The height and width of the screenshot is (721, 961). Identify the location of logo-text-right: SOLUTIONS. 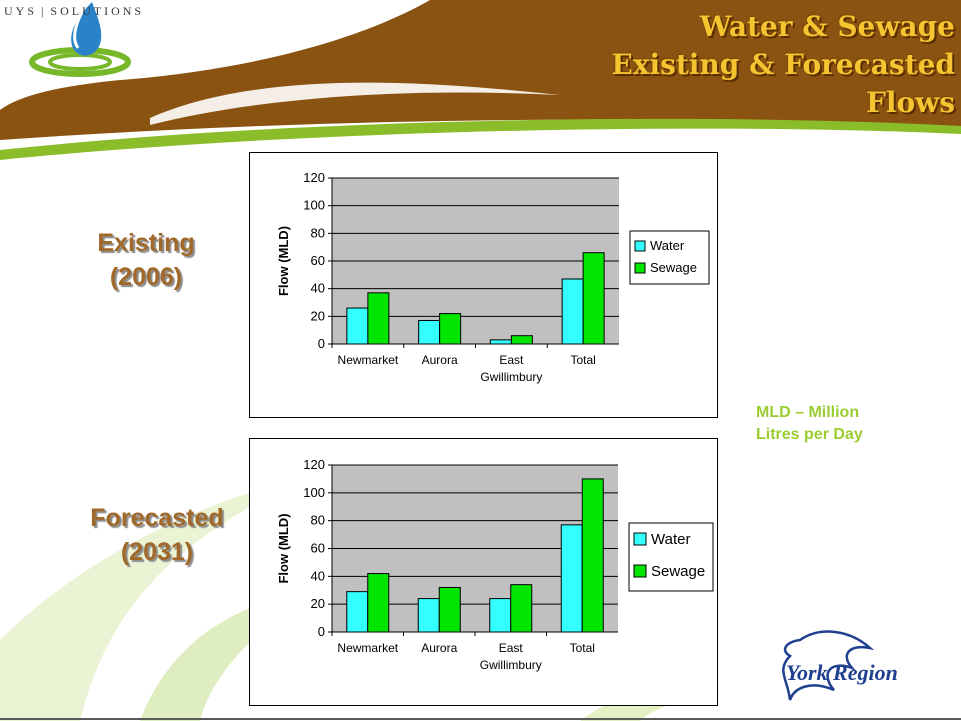
(97, 11).